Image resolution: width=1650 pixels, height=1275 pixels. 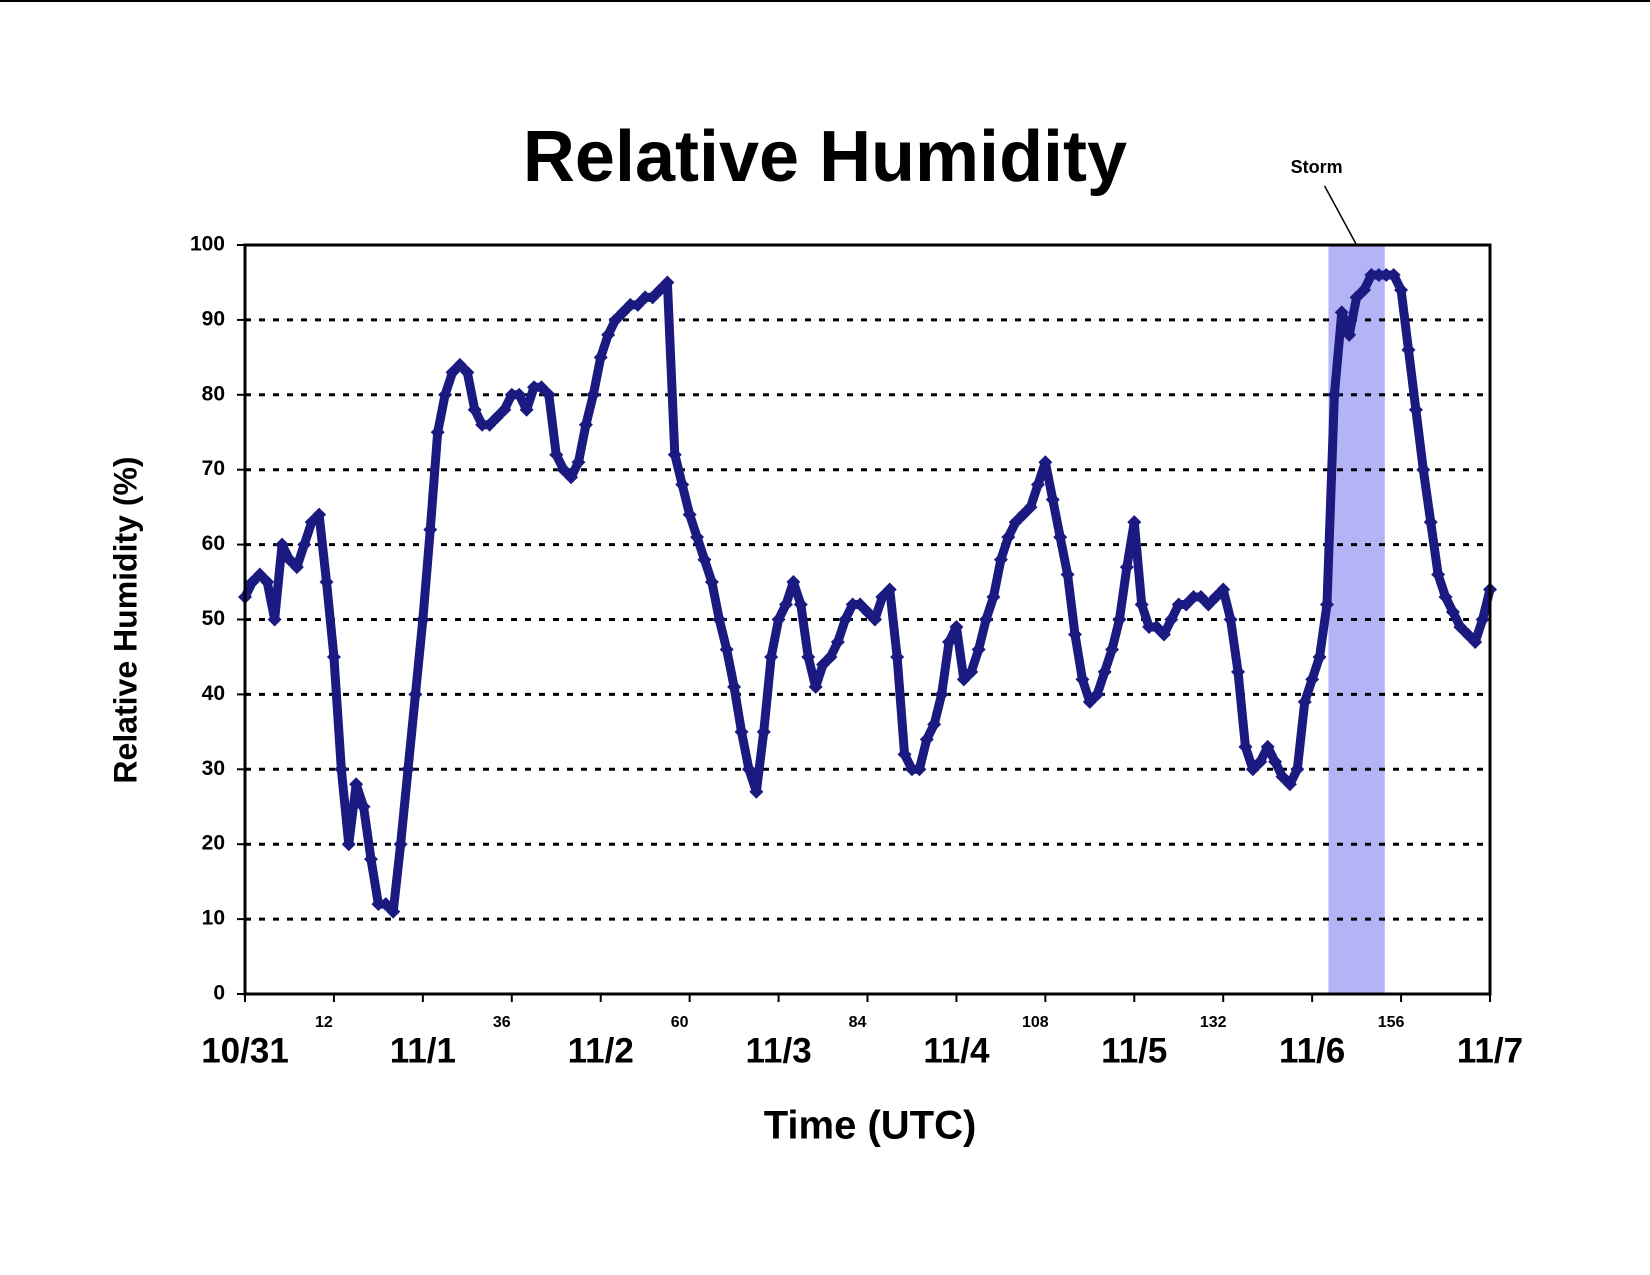 What do you see at coordinates (825, 157) in the screenshot?
I see `chart-title: Relative Humidity` at bounding box center [825, 157].